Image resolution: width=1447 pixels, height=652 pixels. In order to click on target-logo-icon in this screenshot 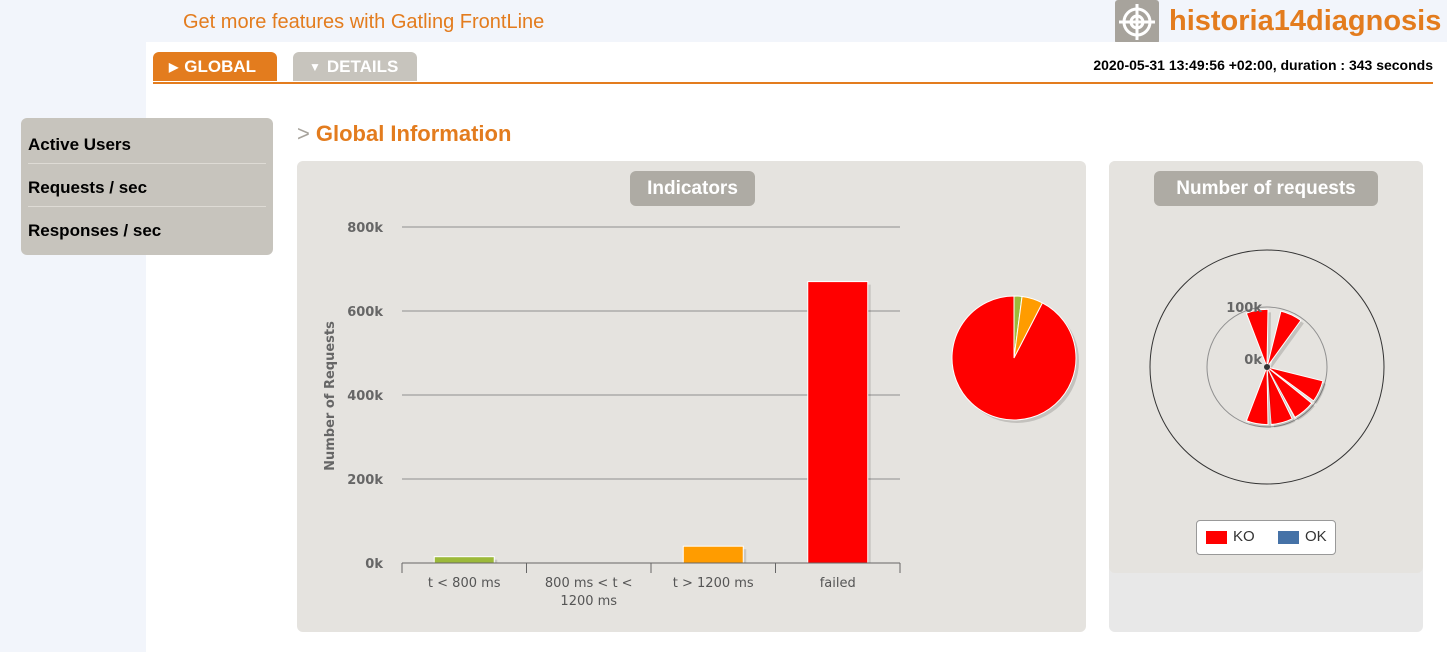, I will do `click(1137, 22)`.